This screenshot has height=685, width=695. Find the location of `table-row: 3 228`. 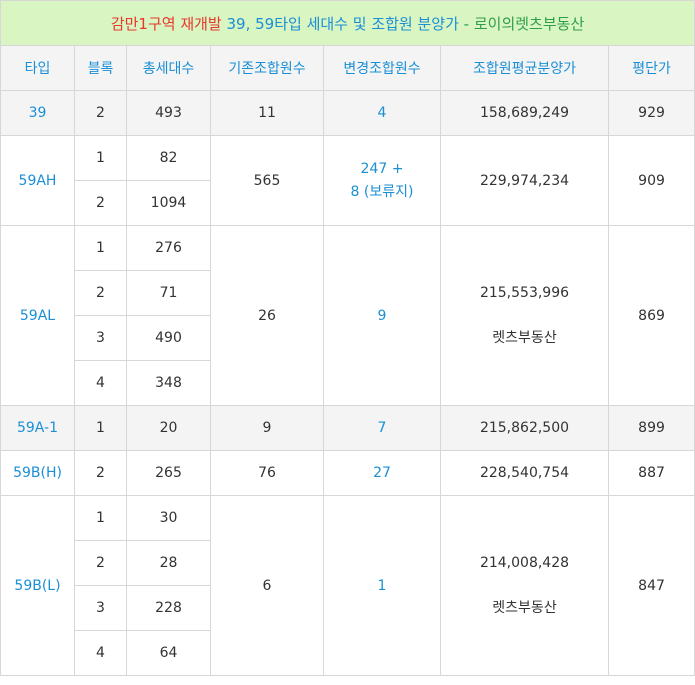

table-row: 3 228 is located at coordinates (348, 608).